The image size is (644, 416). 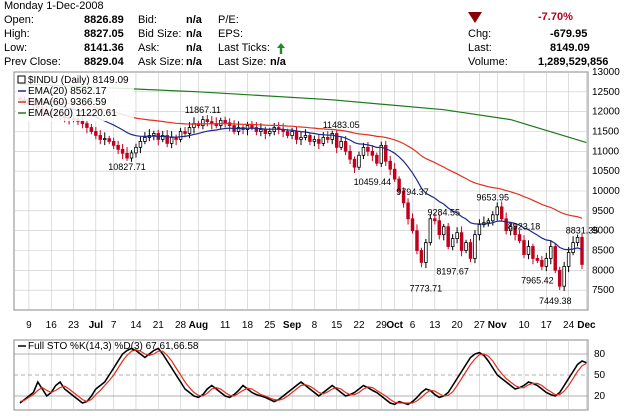 I want to click on chg-label: Chg:, so click(x=480, y=34).